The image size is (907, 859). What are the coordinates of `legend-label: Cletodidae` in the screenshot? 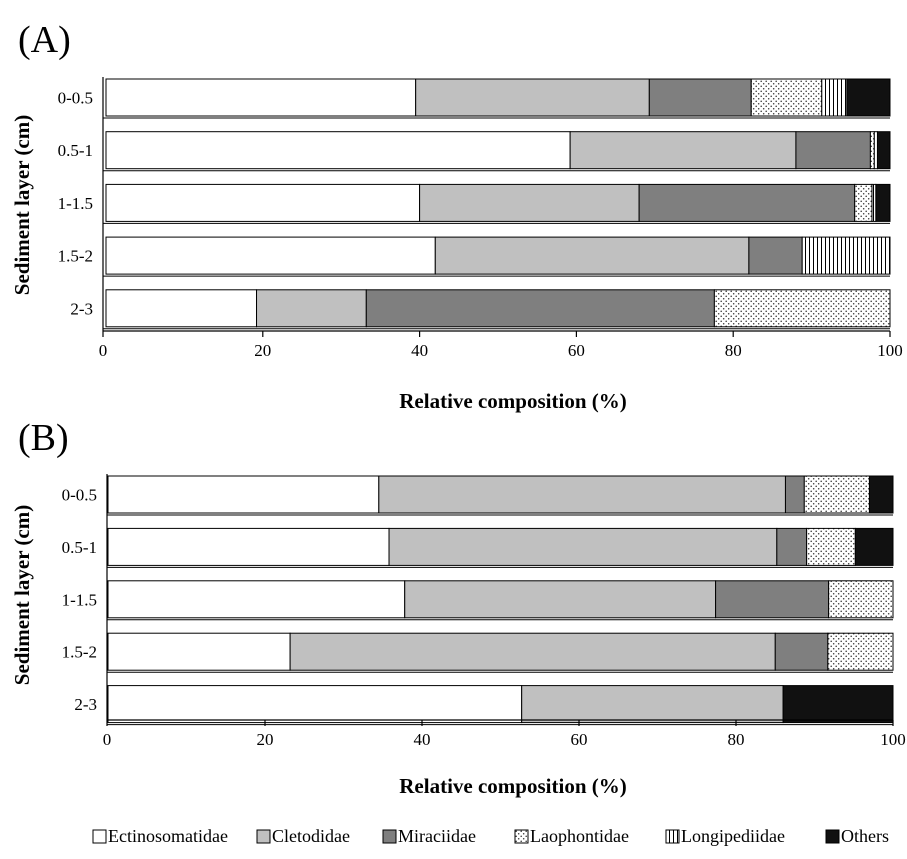 It's located at (311, 836).